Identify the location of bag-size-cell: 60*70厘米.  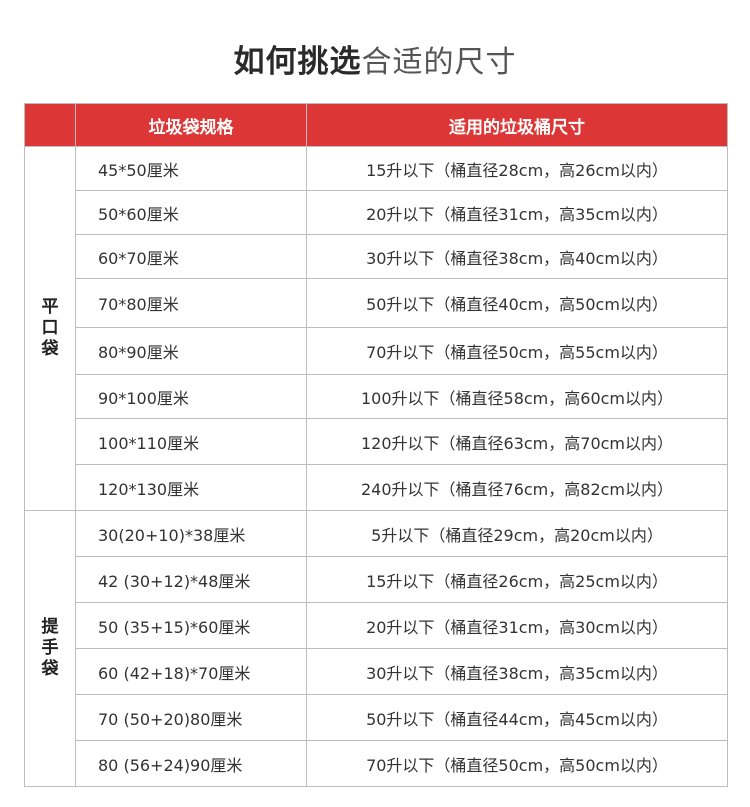
(191, 256).